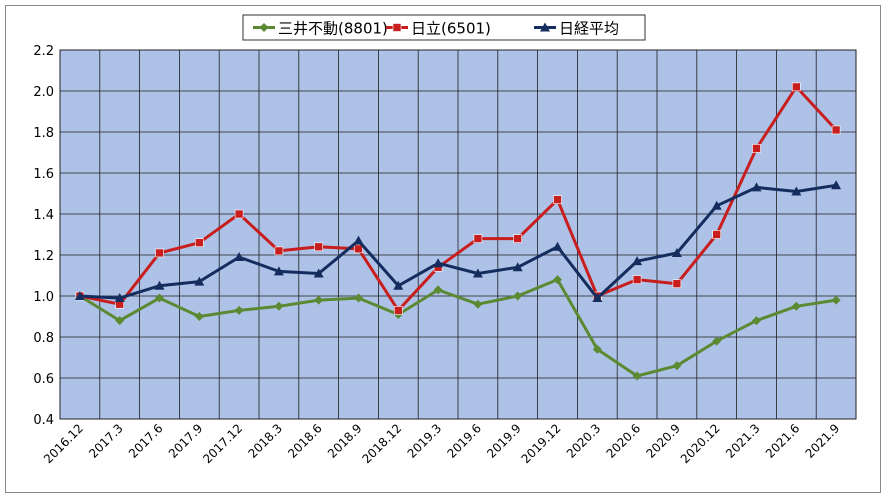 The image size is (886, 498). What do you see at coordinates (43, 297) in the screenshot?
I see `y-tick-label: 1.0` at bounding box center [43, 297].